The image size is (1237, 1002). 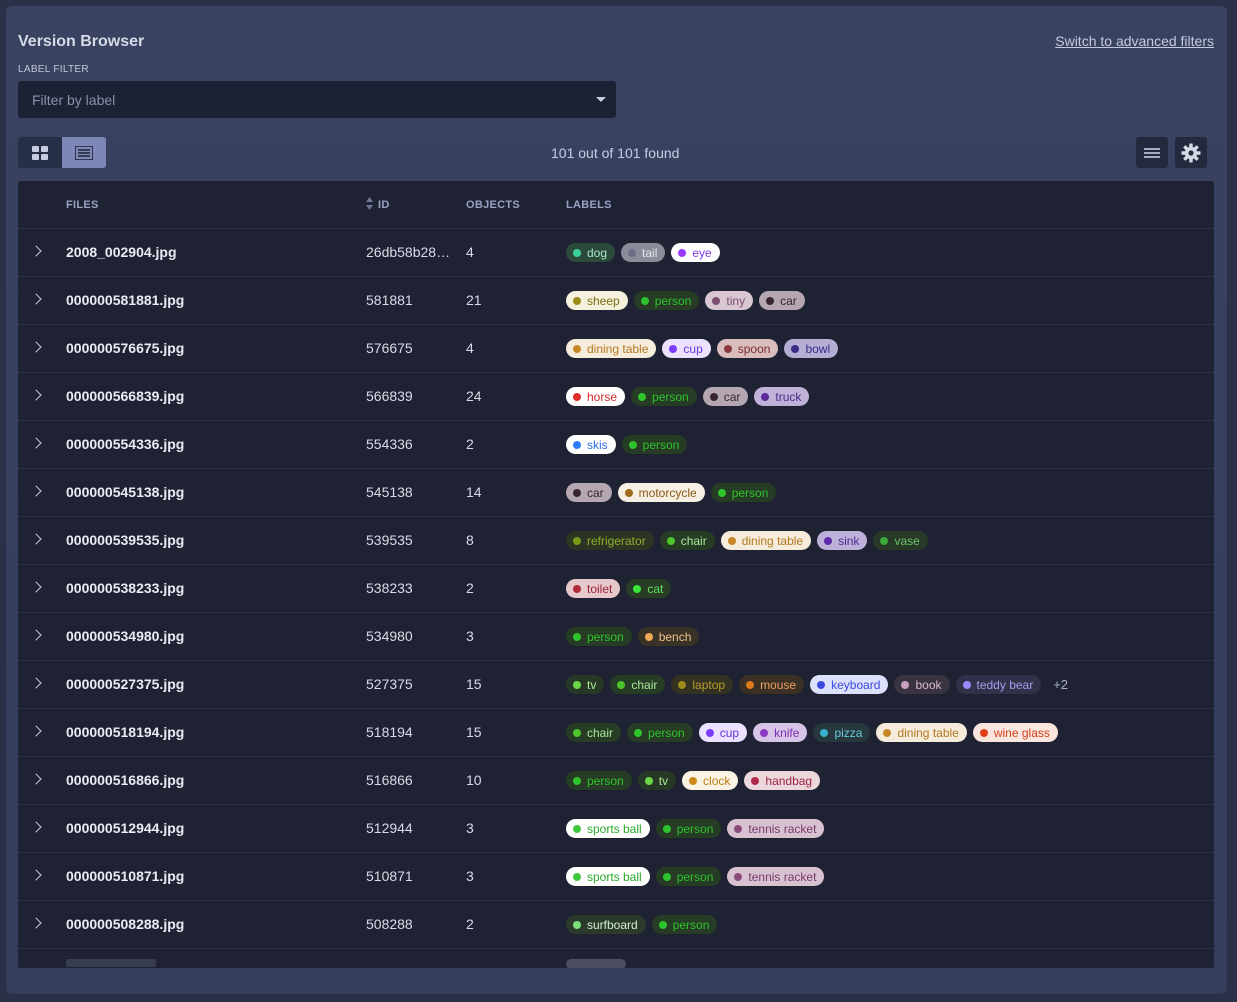 What do you see at coordinates (312, 99) in the screenshot?
I see `label-filter-input` at bounding box center [312, 99].